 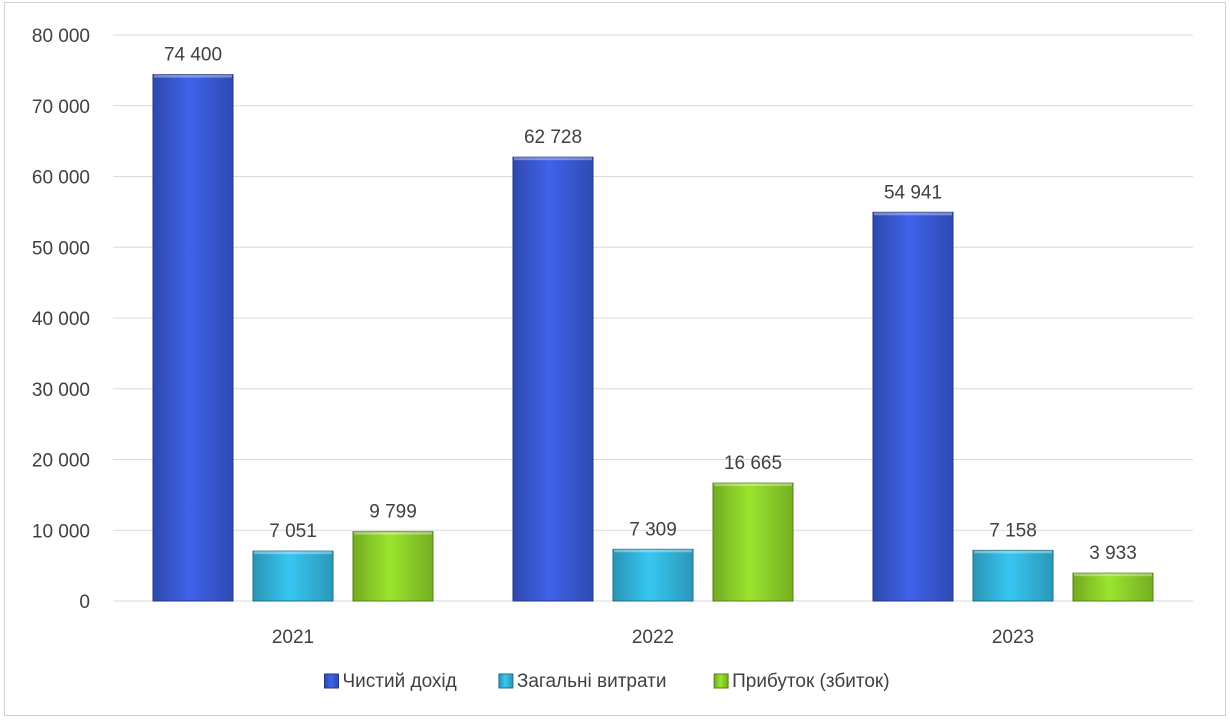 What do you see at coordinates (653, 529) in the screenshot?
I see `data-label: 7 309` at bounding box center [653, 529].